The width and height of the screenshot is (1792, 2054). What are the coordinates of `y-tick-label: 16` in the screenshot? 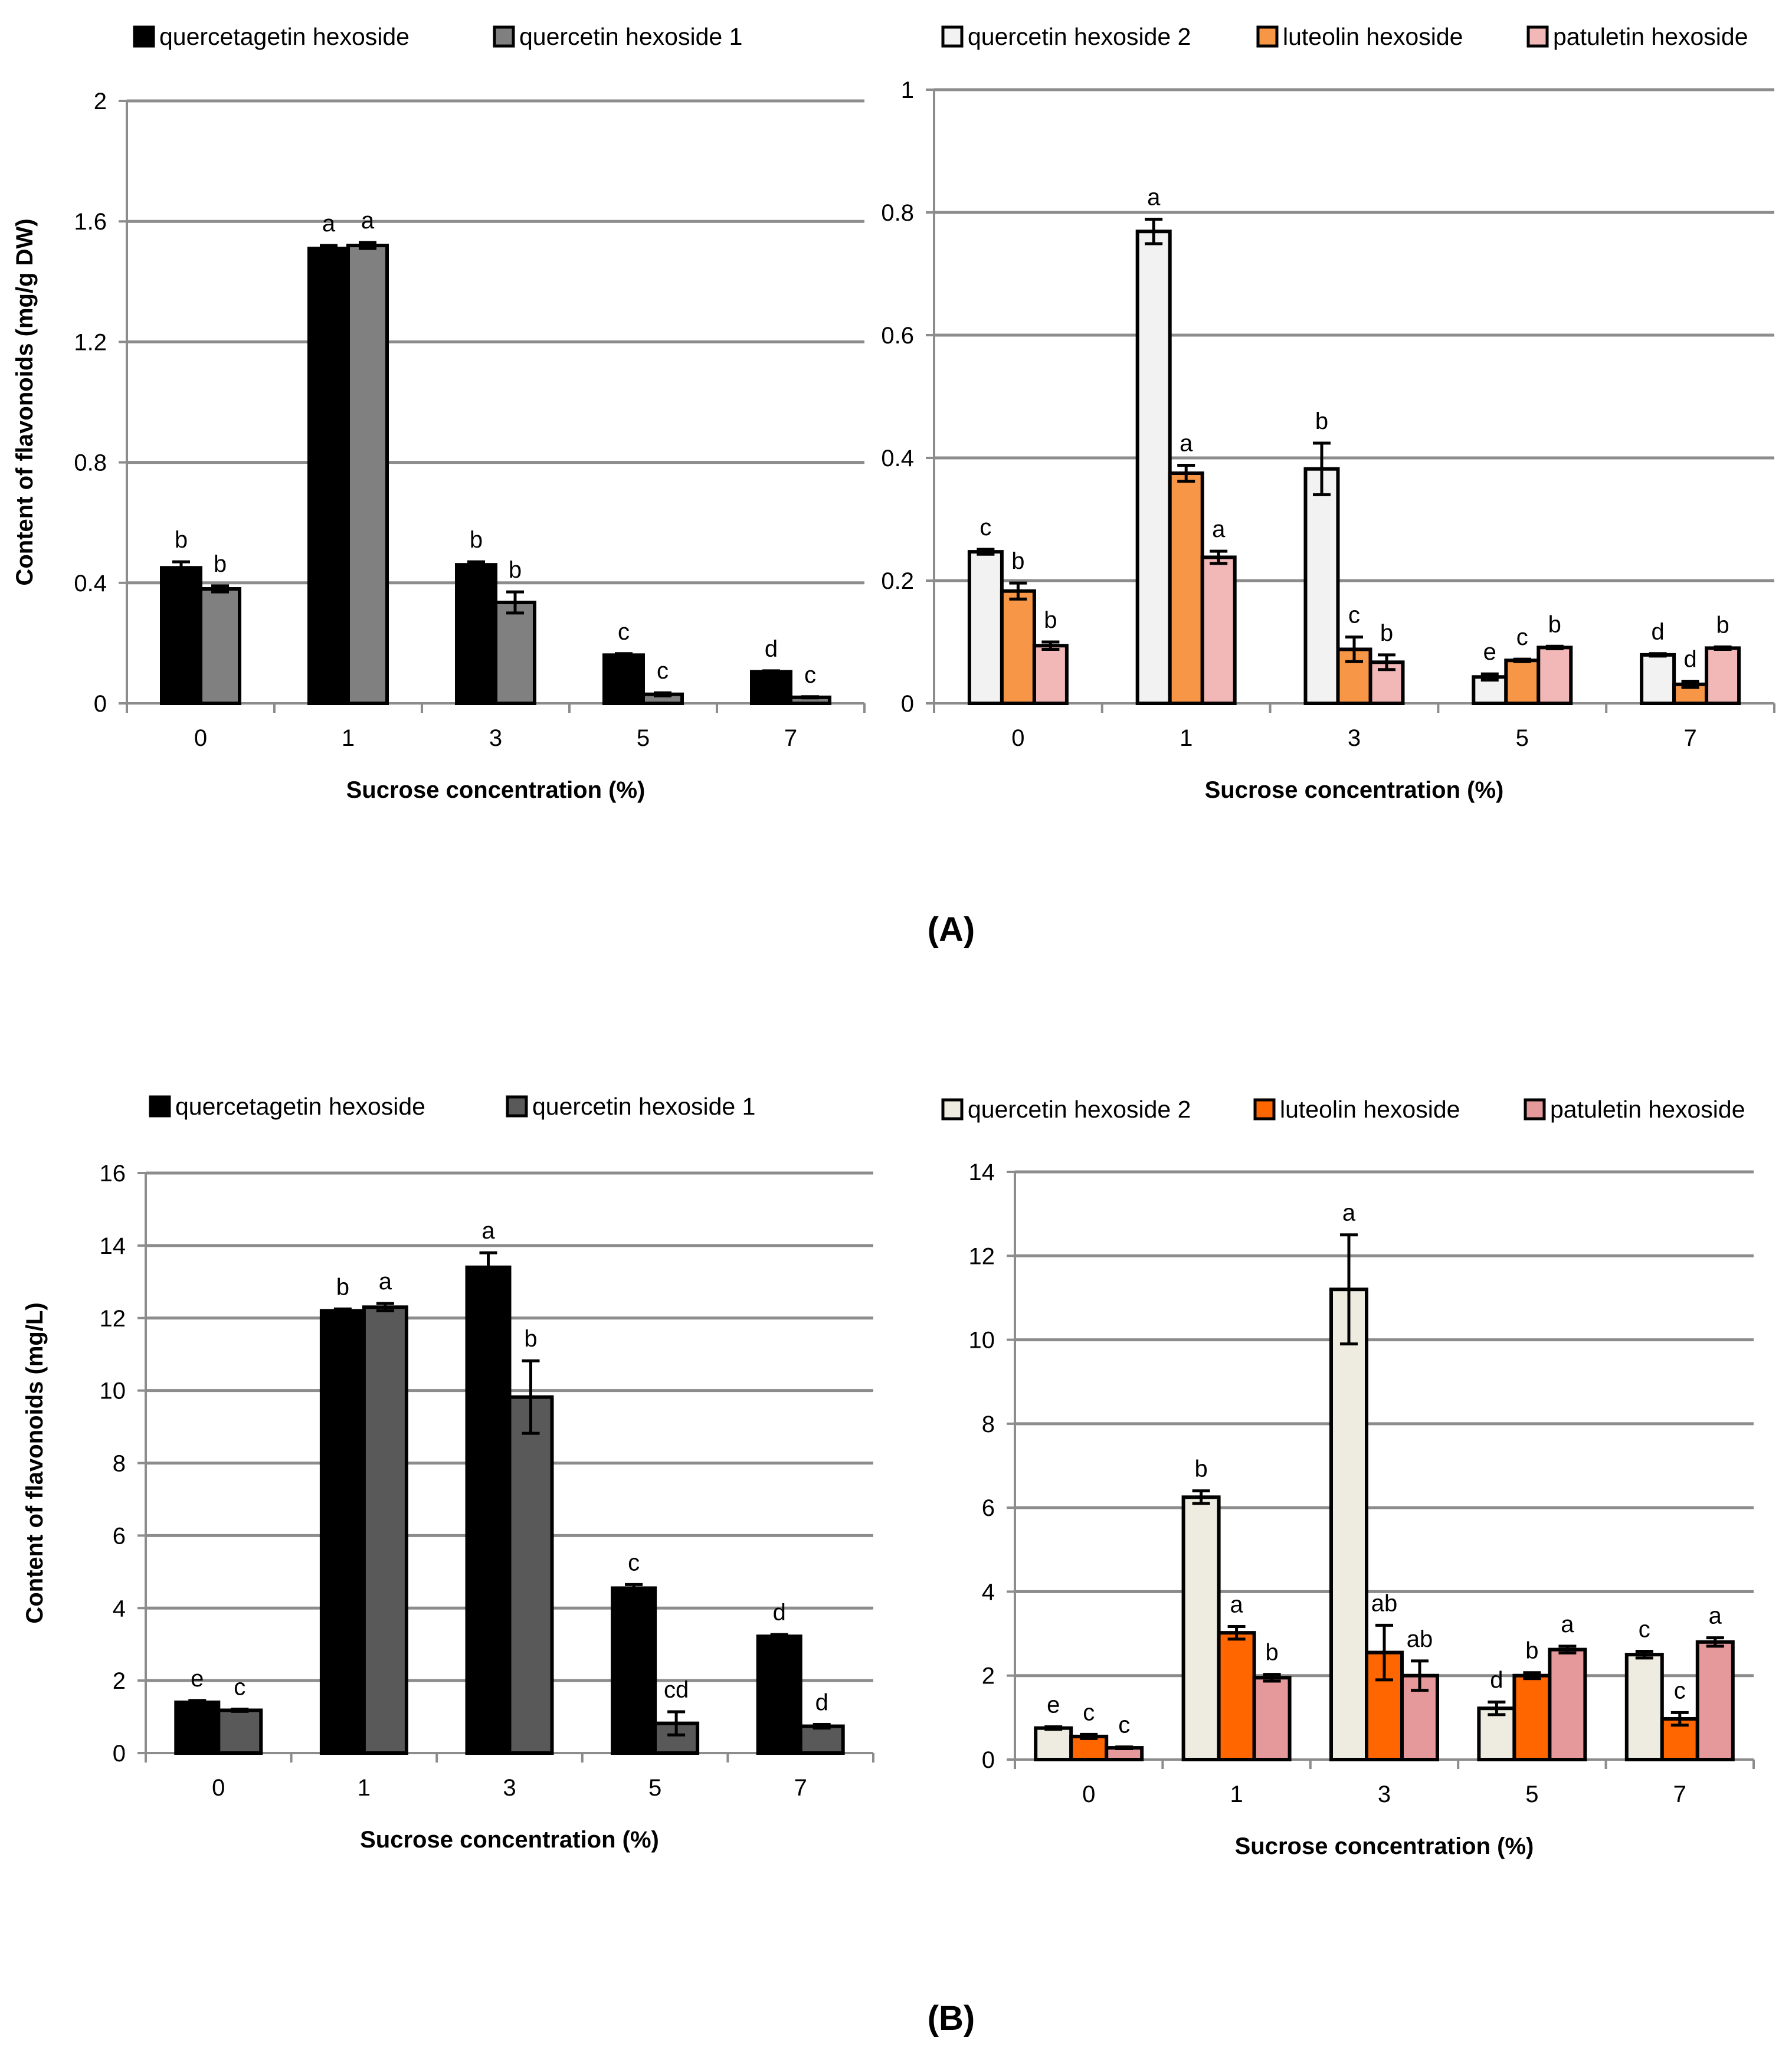 It's located at (113, 1174).